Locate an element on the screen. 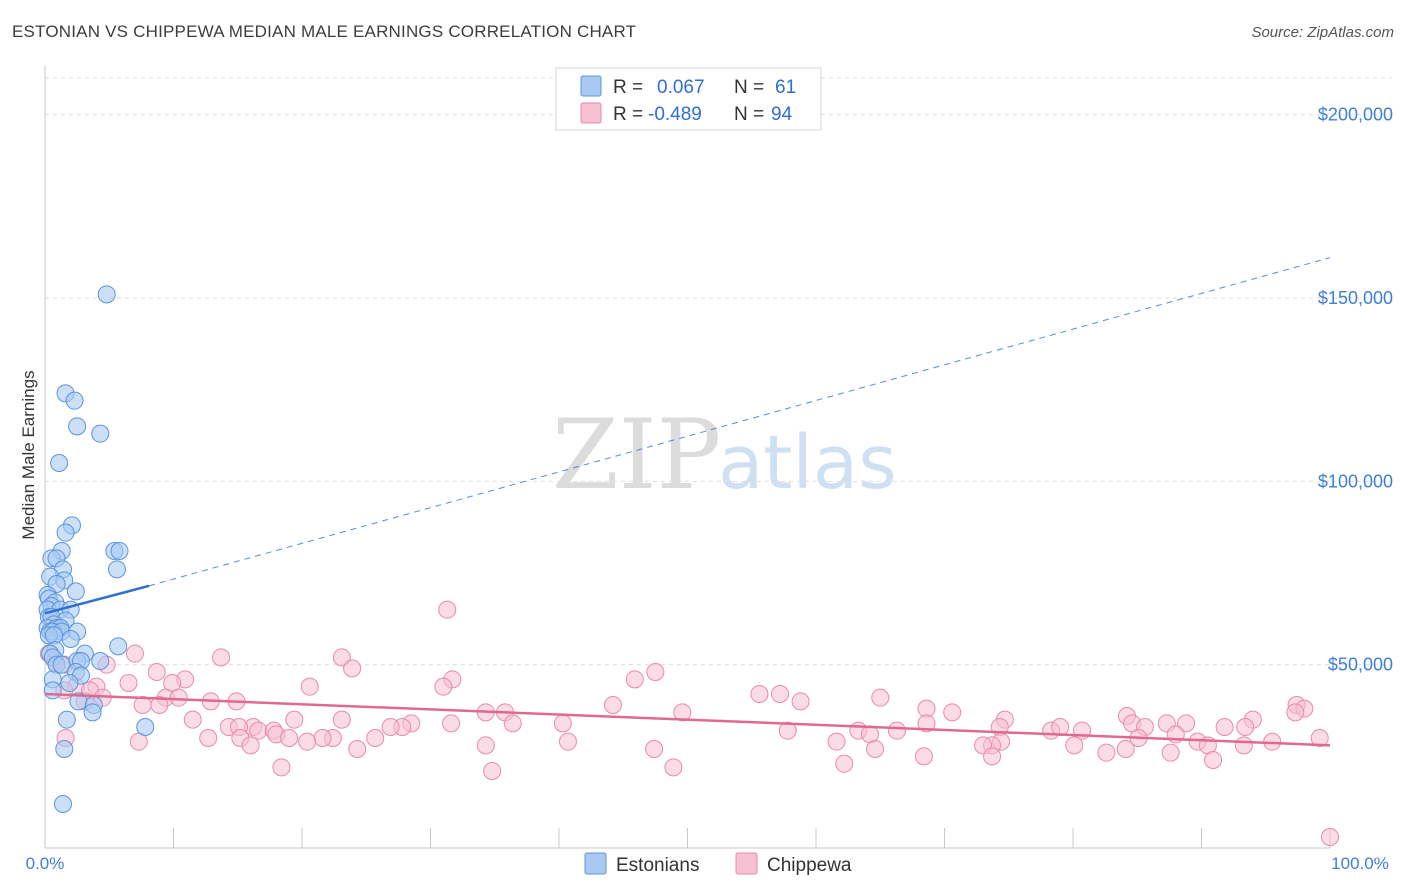  series-legend: Estonians Chippewa is located at coordinates (718, 864).